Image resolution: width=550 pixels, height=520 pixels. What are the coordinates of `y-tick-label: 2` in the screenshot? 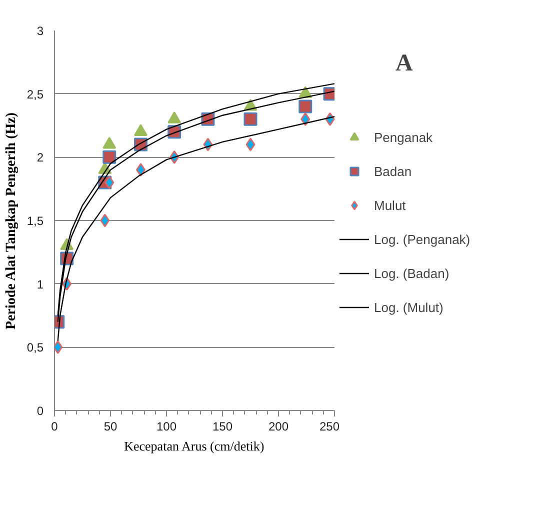 It's located at (40, 157).